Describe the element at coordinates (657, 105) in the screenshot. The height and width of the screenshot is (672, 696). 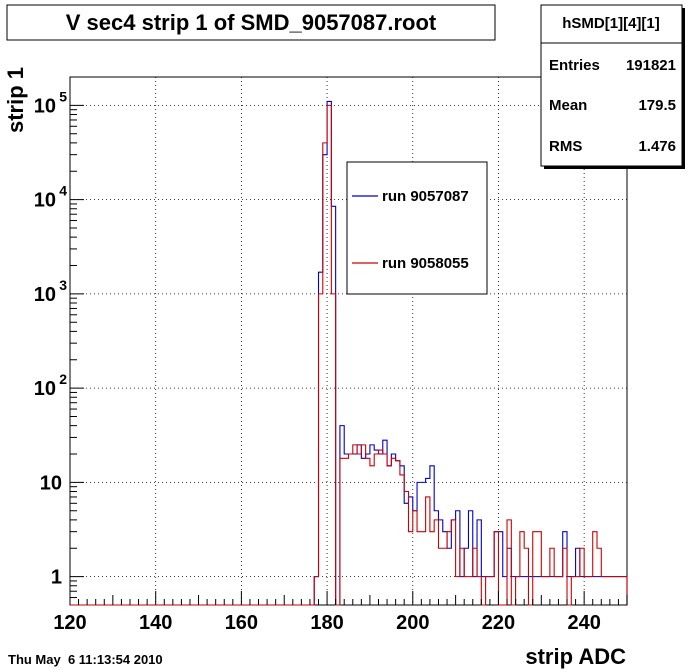
I see `stats-mean-value: 179.5` at that location.